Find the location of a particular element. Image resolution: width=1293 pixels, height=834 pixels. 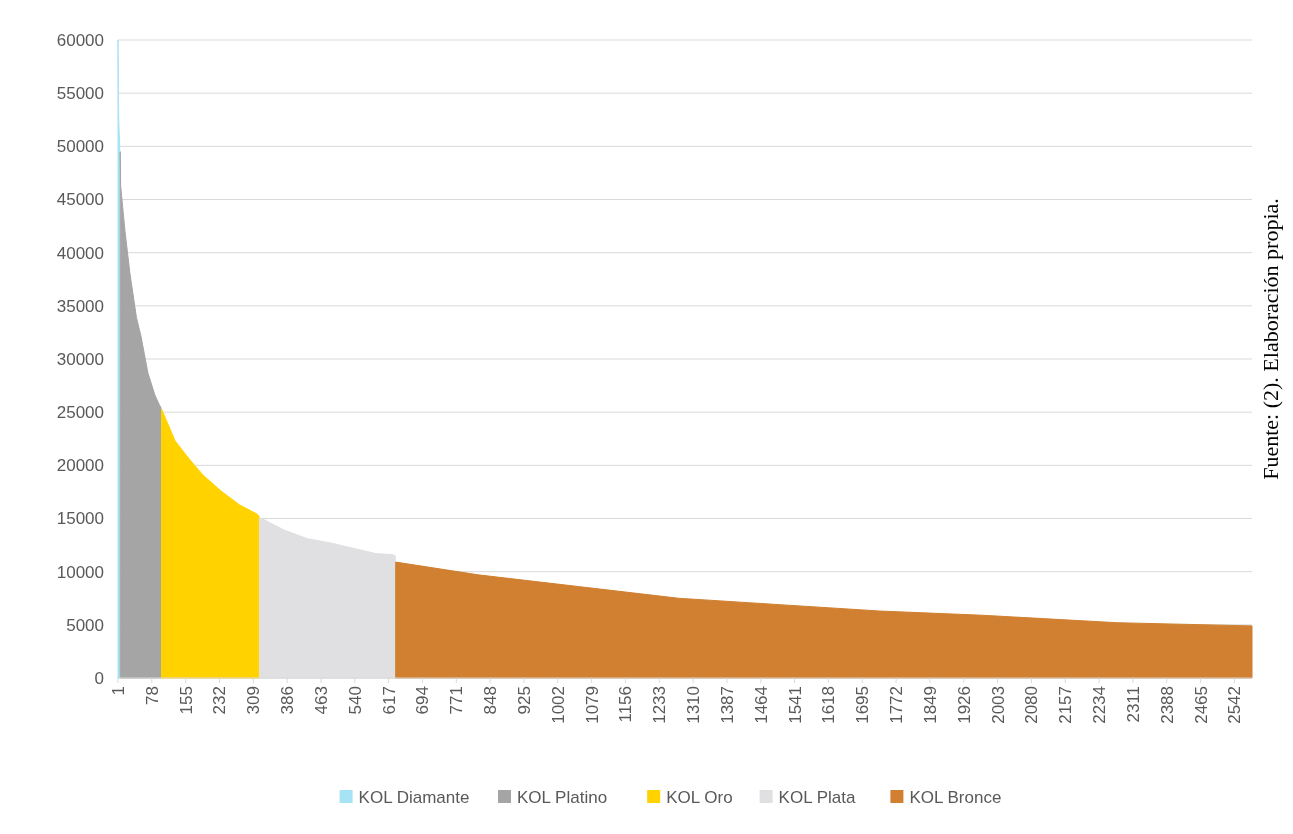

x-tick-label: 1464 is located at coordinates (761, 705).